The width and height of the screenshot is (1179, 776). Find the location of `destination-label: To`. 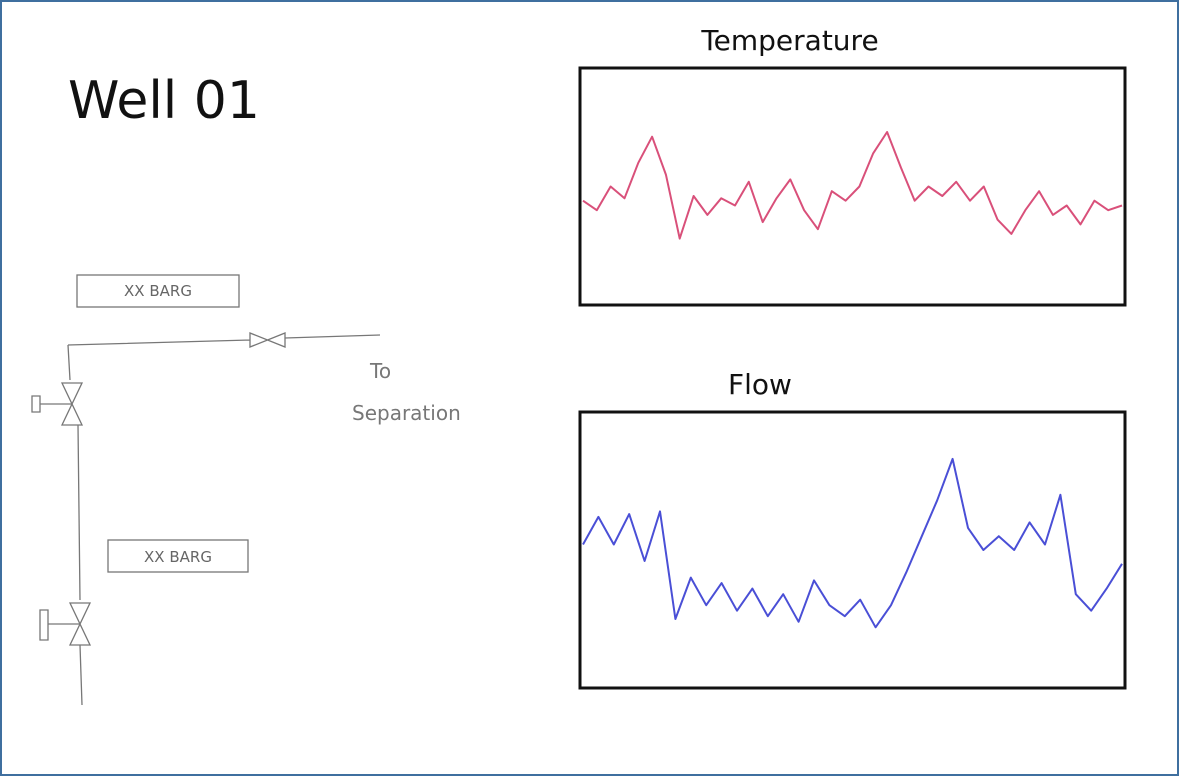

destination-label: To is located at coordinates (380, 371).